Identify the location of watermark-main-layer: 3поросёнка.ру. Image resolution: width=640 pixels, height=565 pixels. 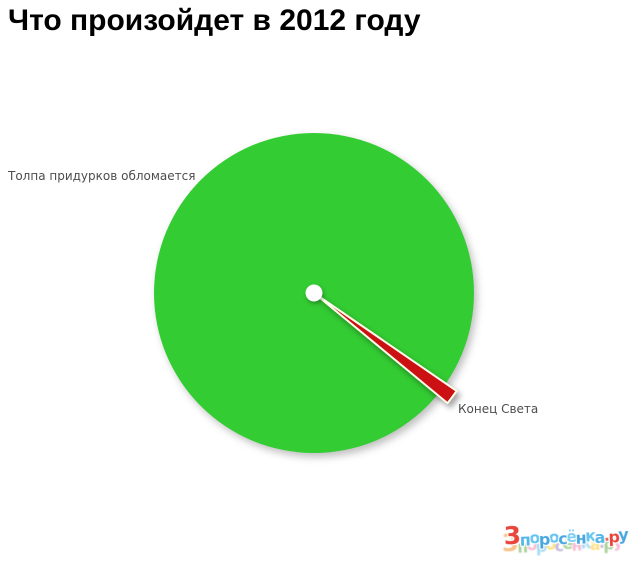
(565, 535).